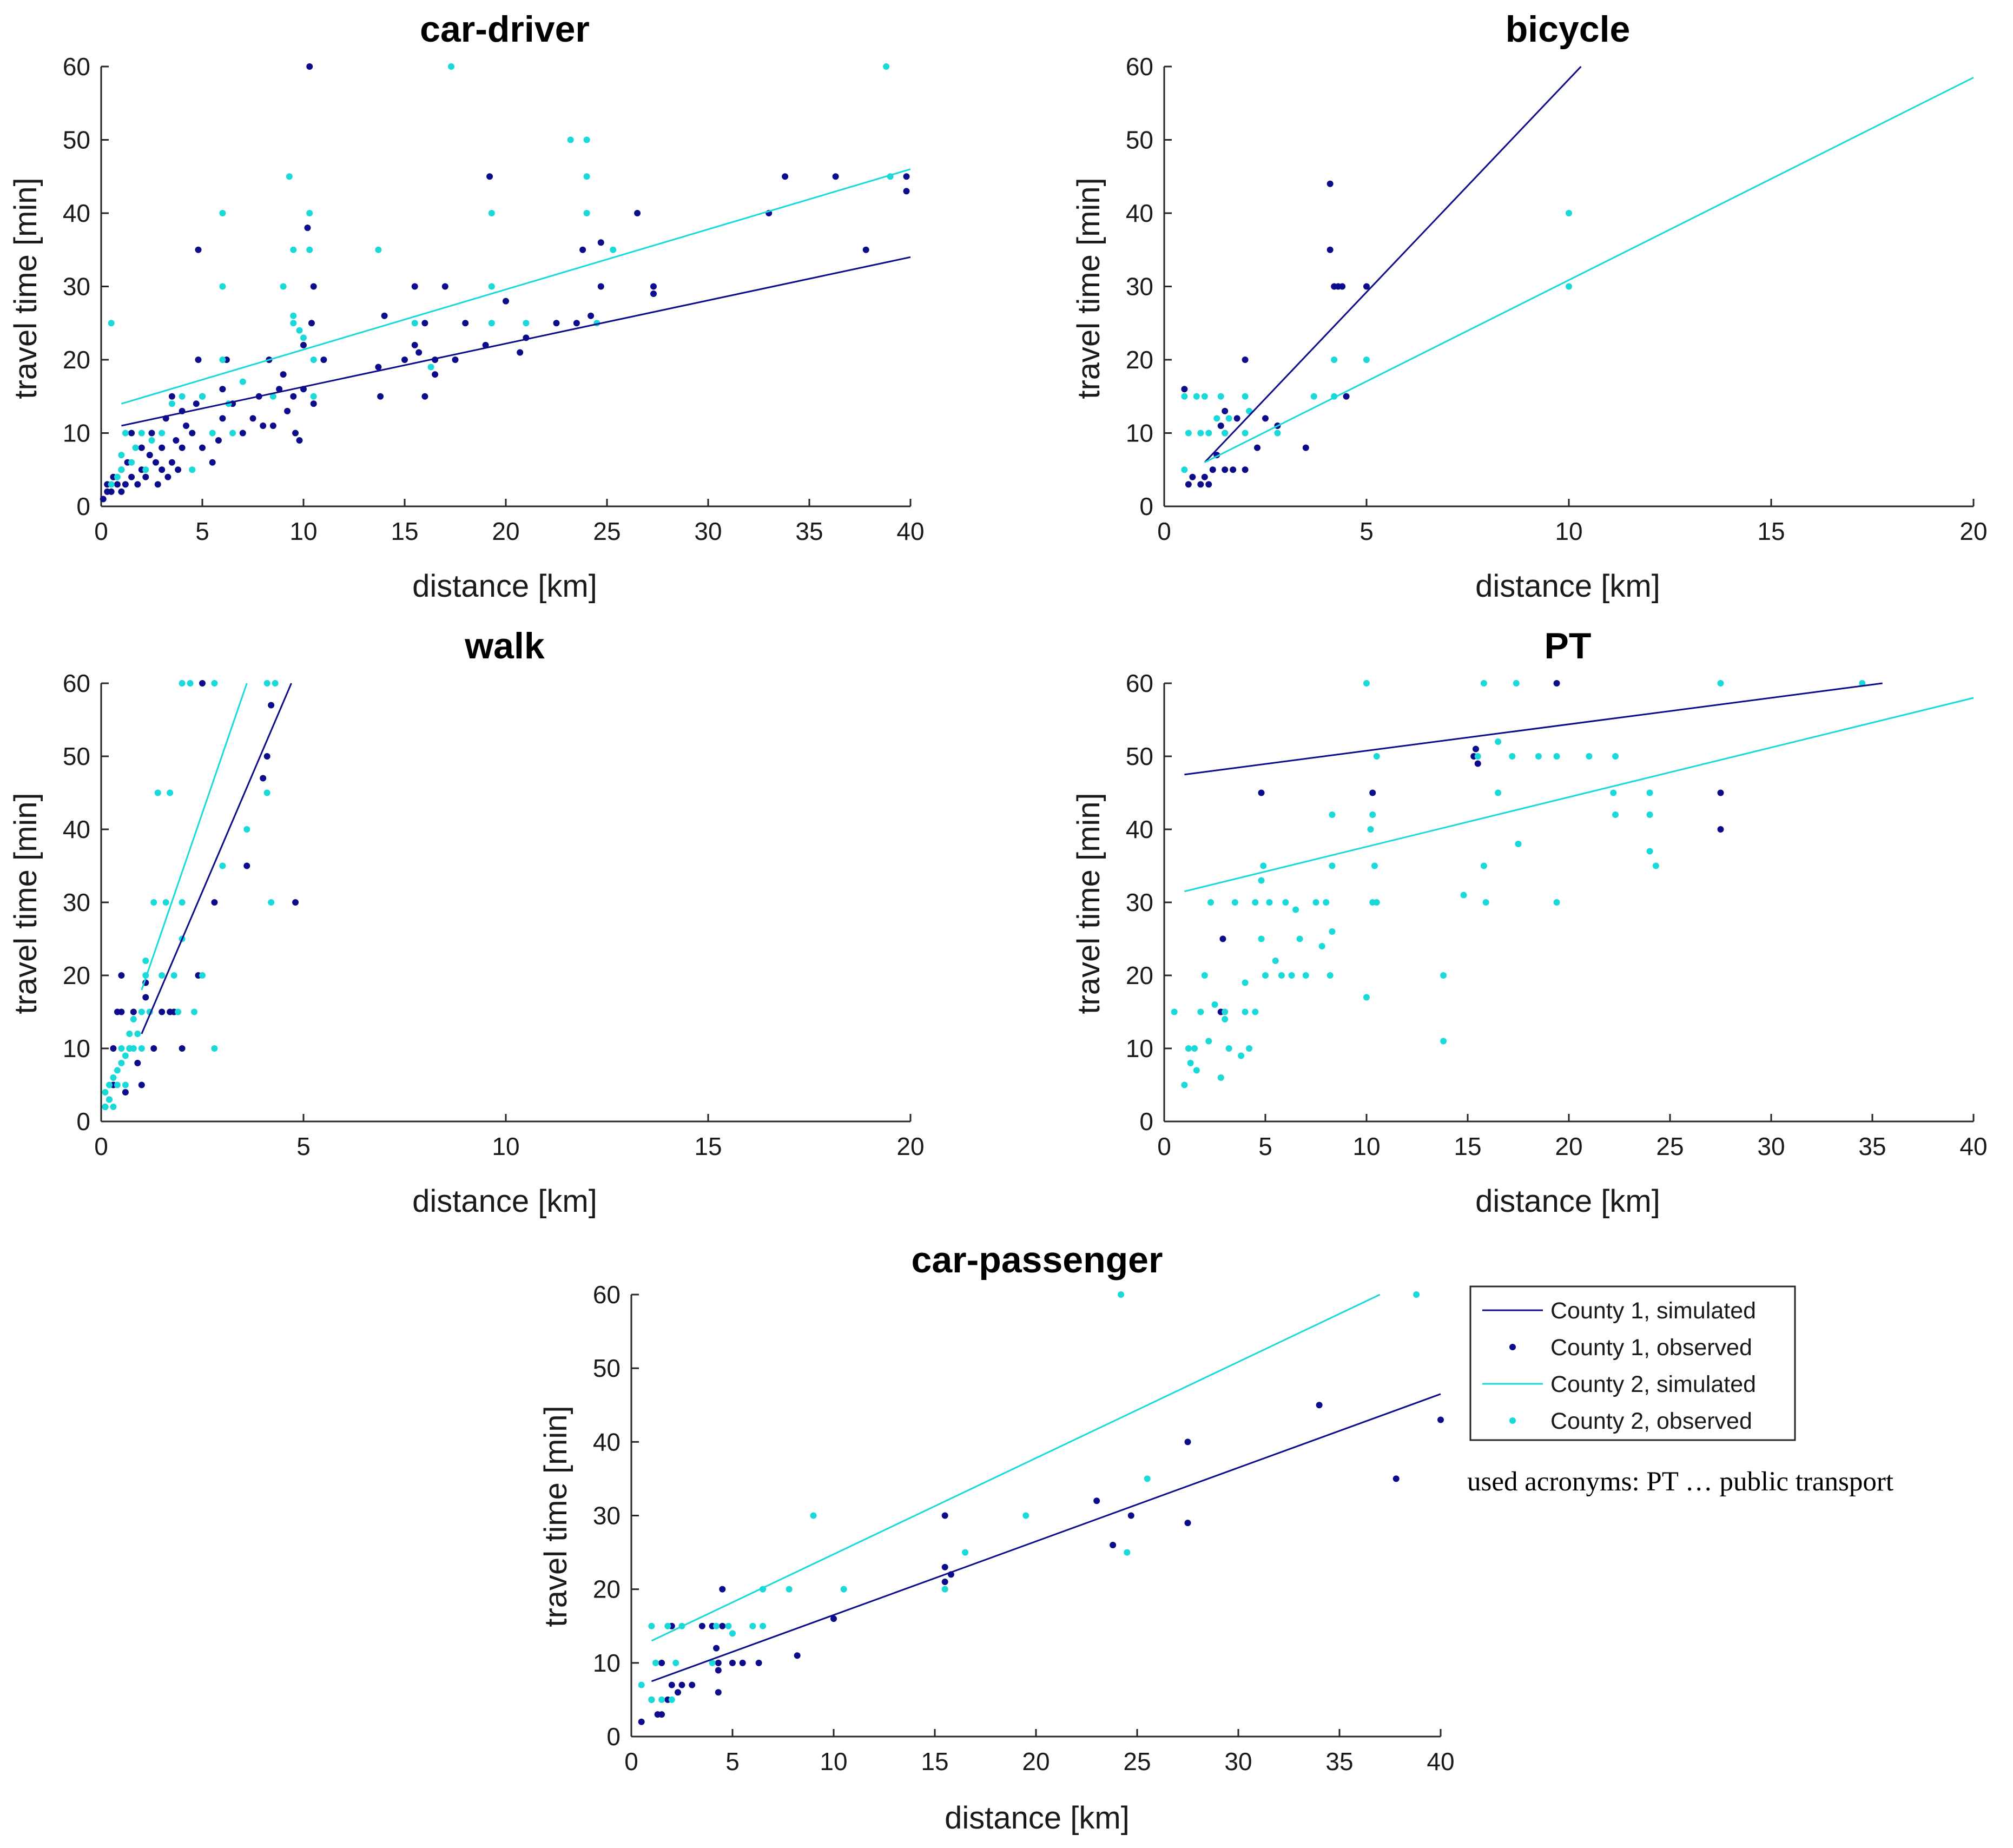  I want to click on legend-box, so click(1632, 1363).